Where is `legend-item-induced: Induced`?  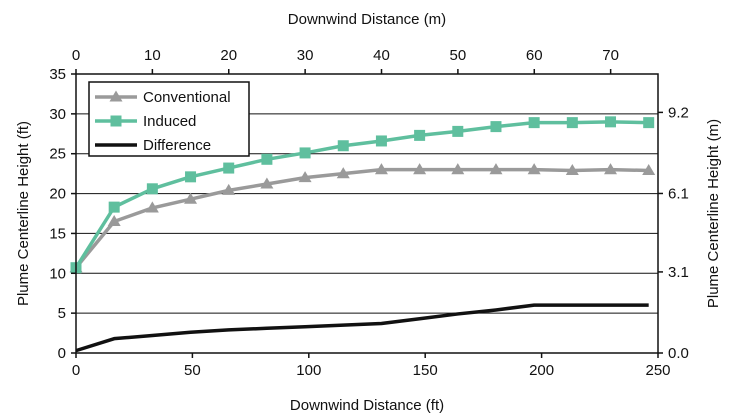 legend-item-induced: Induced is located at coordinates (145, 121).